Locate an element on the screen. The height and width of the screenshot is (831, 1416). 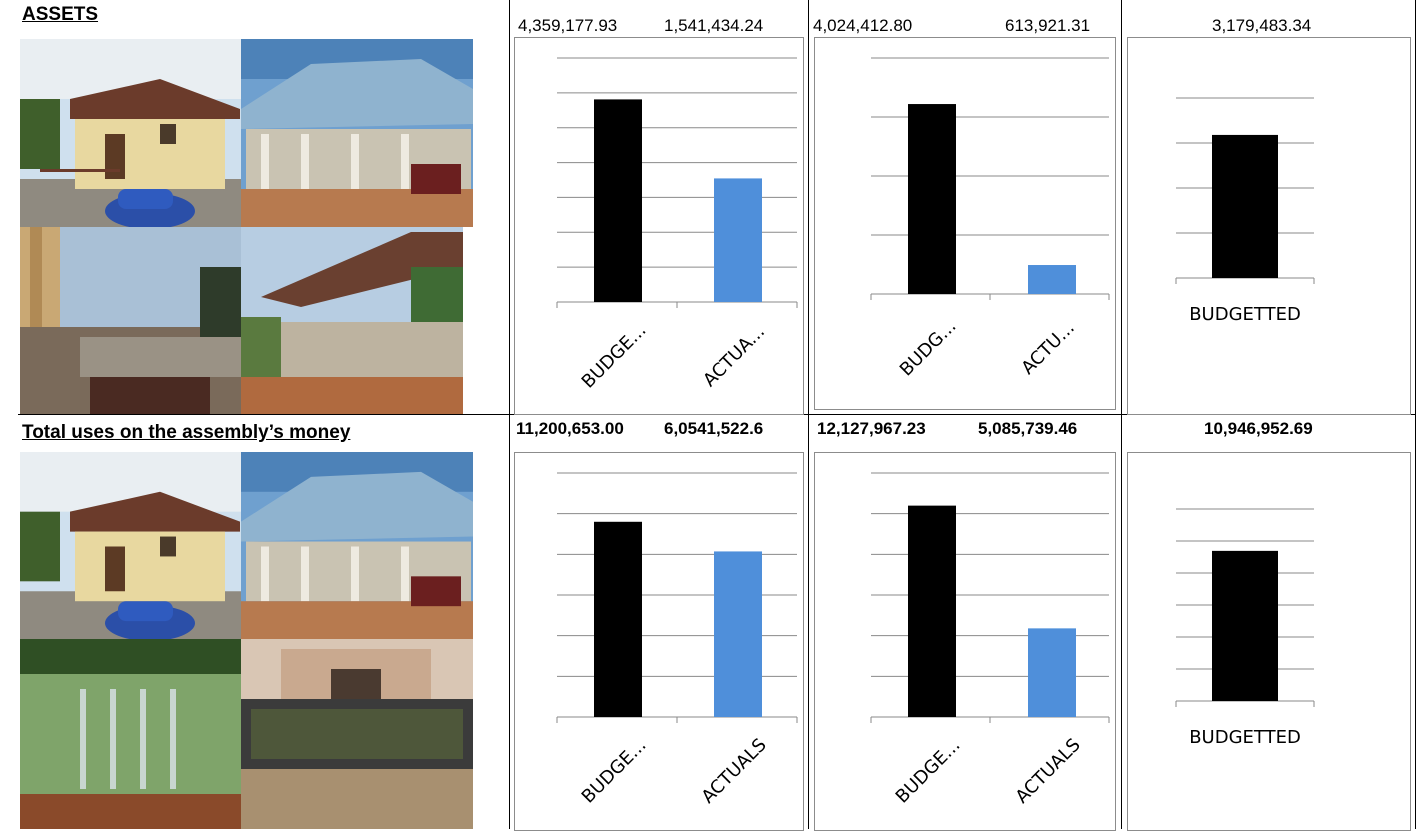
bar-actu is located at coordinates (1052, 279).